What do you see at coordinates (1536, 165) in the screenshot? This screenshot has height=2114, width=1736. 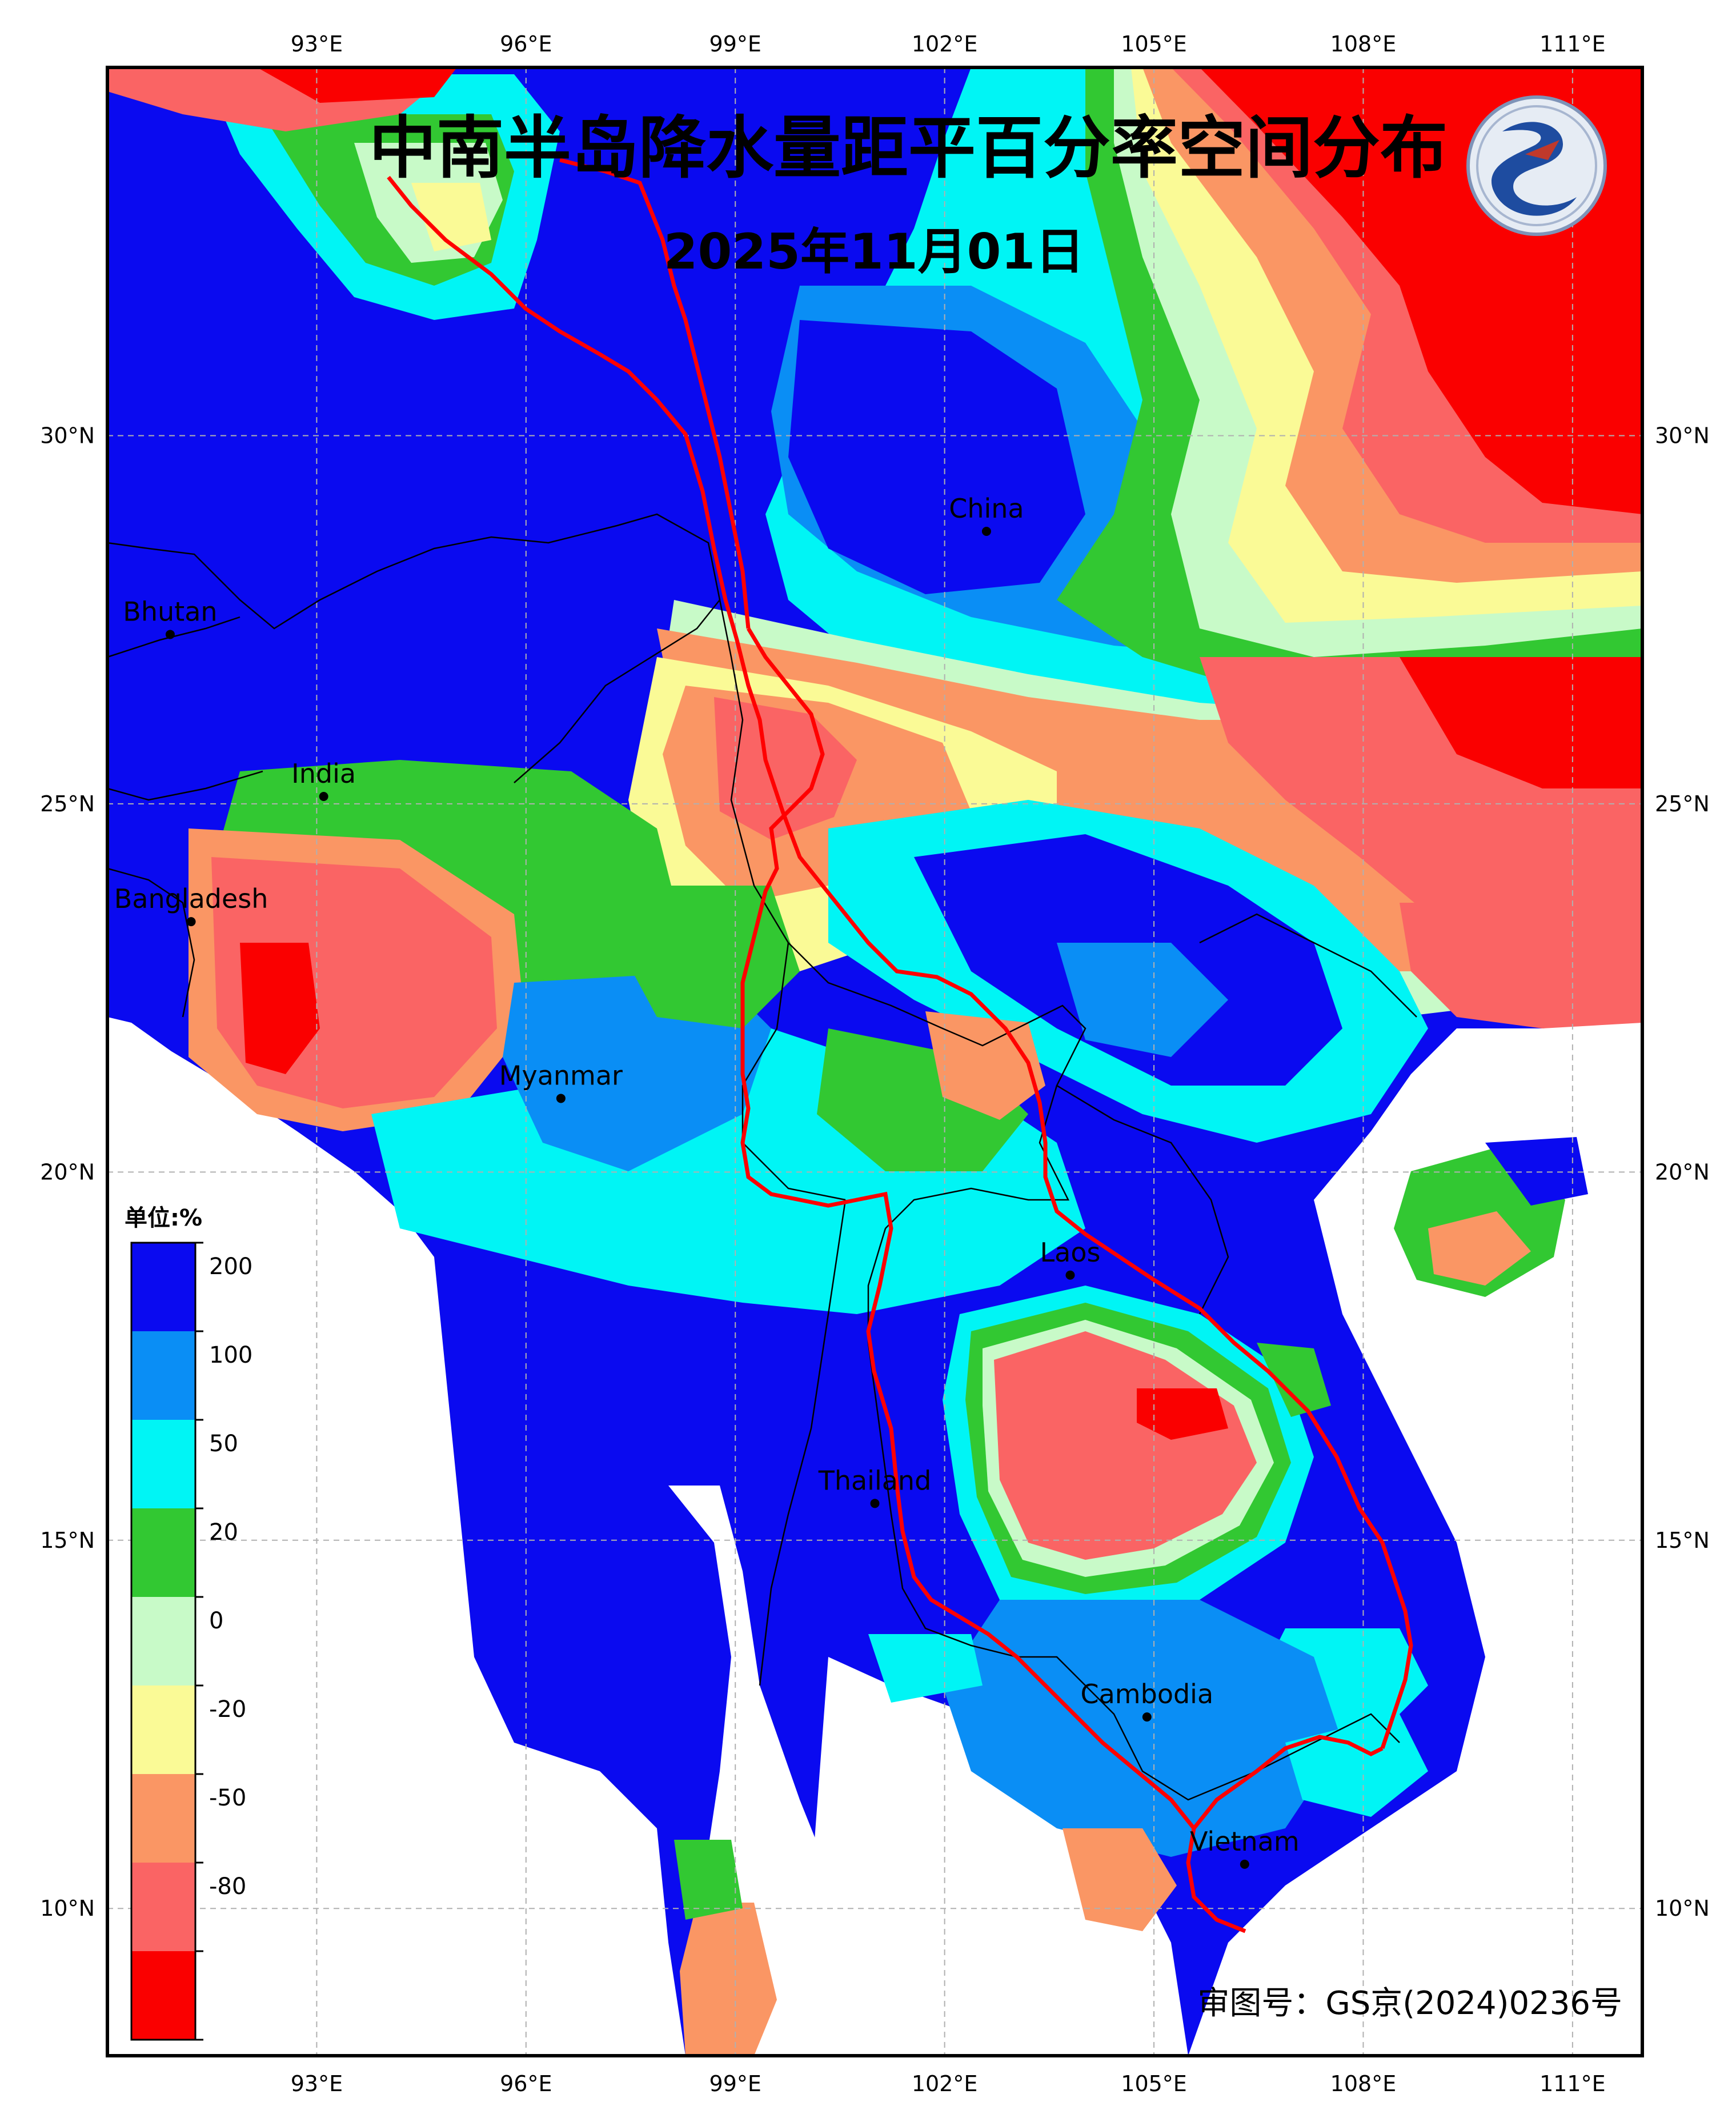 I see `cma-logo-icon` at bounding box center [1536, 165].